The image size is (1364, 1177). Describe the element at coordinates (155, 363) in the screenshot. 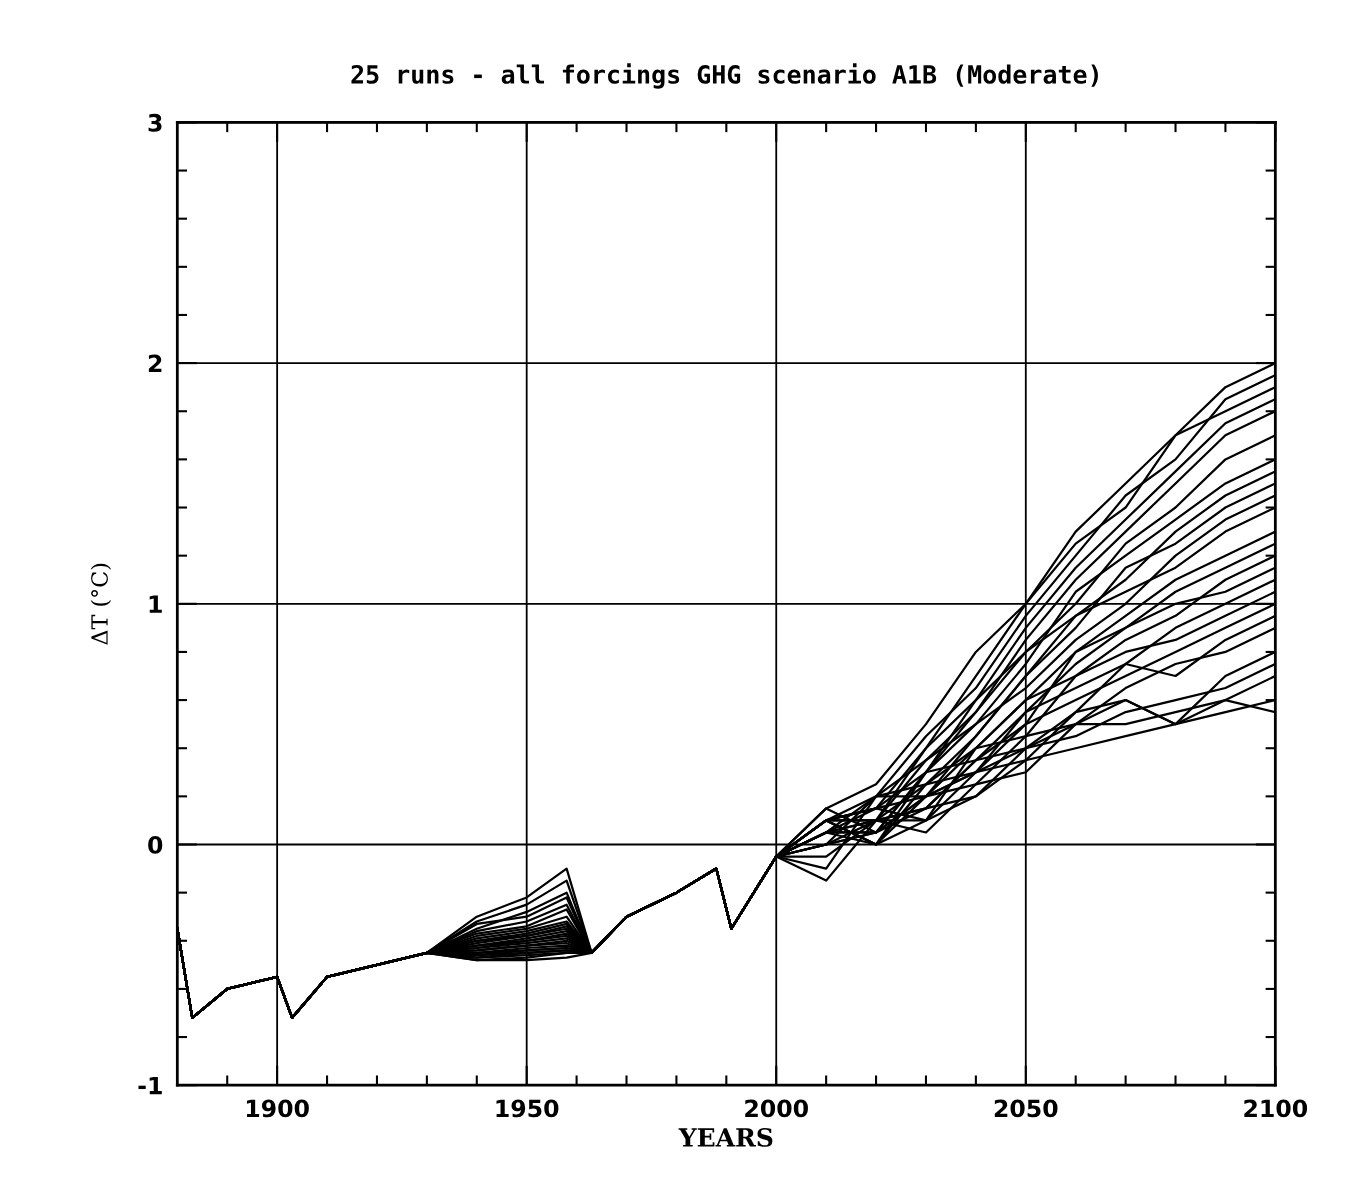

I see `y-tick-label: 2` at that location.